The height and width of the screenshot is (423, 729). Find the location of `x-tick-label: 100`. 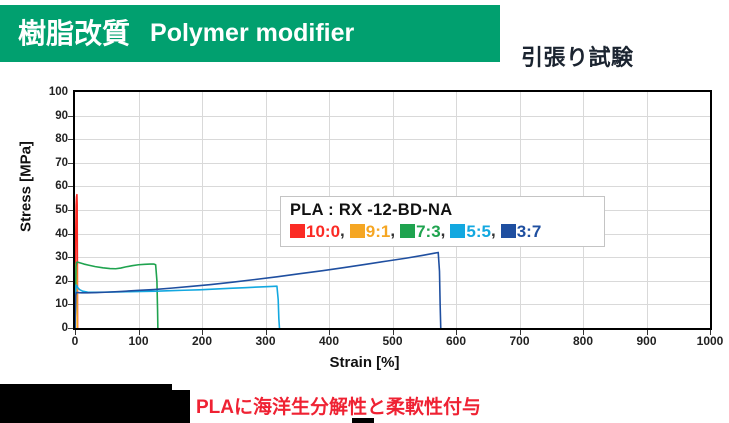

x-tick-label: 100 is located at coordinates (138, 341).